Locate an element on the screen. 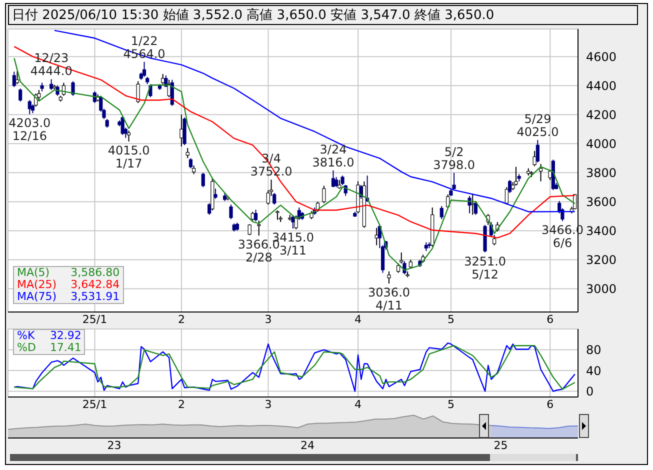 The width and height of the screenshot is (653, 470). y-tick-label: 4600 is located at coordinates (601, 57).